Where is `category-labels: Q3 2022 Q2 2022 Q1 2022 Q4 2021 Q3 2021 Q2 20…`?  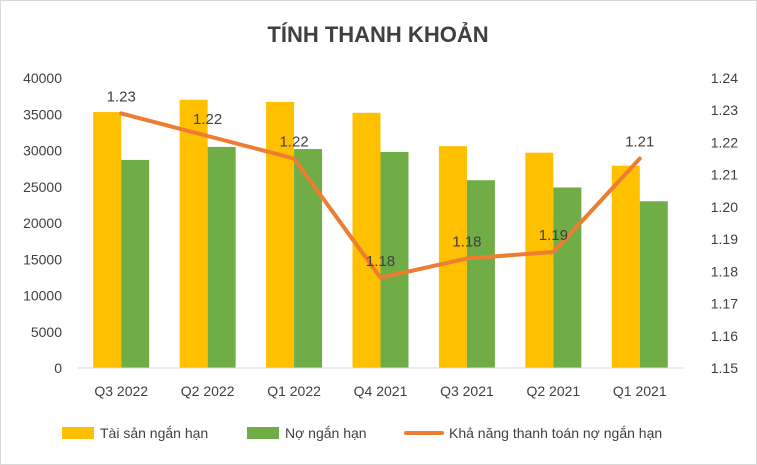 category-labels: Q3 2022 Q2 2022 Q1 2022 Q4 2021 Q3 2021 Q2 20… is located at coordinates (380, 391).